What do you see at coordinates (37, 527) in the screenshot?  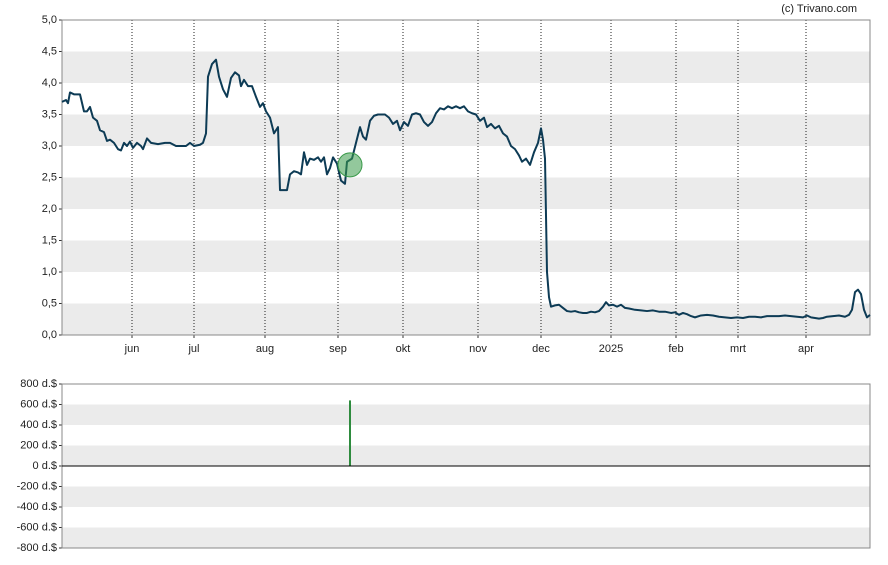 I see `y-tick-label: -600 d.$` at bounding box center [37, 527].